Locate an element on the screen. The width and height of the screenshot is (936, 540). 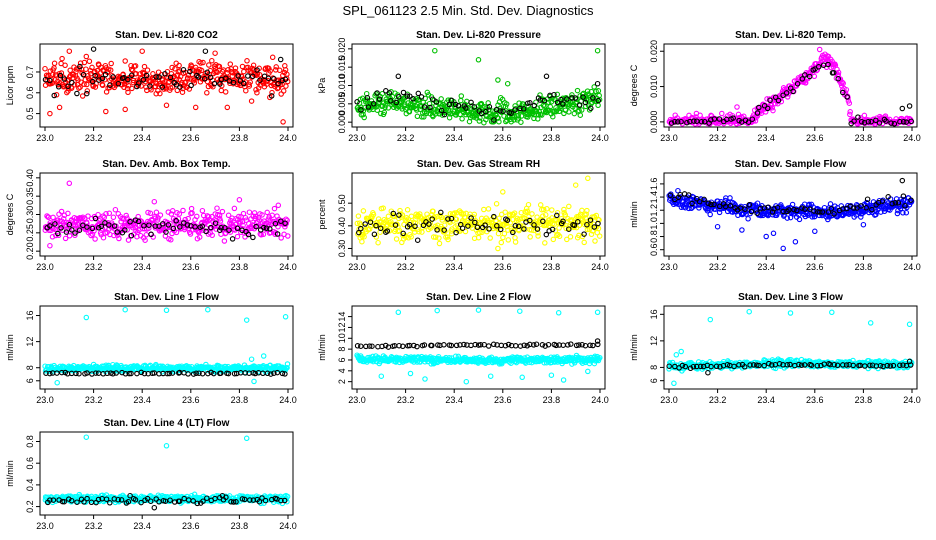
y-tick-label: 0.20 is located at coordinates (30, 251).